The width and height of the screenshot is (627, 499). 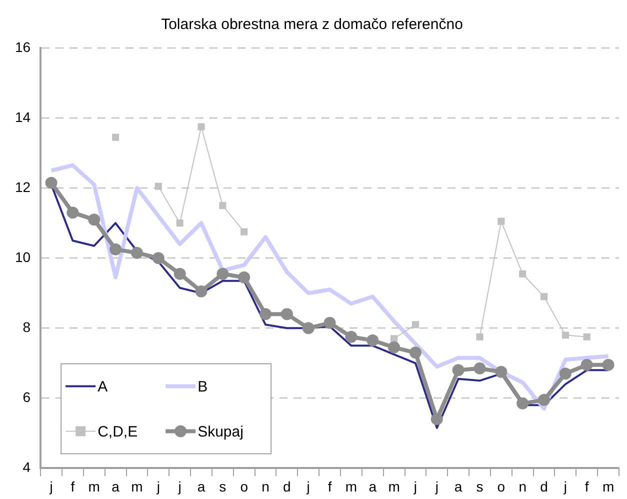 What do you see at coordinates (22, 256) in the screenshot?
I see `y-tick-label: 10` at bounding box center [22, 256].